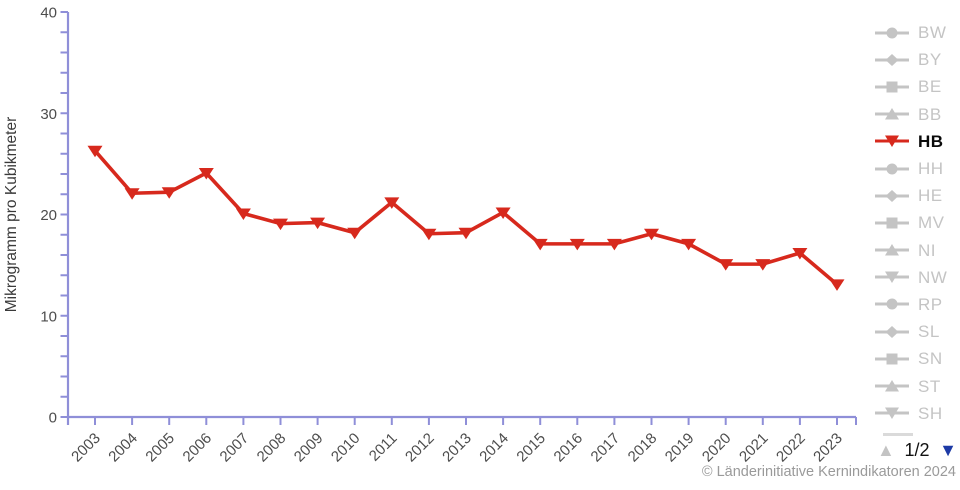  What do you see at coordinates (309, 448) in the screenshot?
I see `svg-text: 2009` at bounding box center [309, 448].